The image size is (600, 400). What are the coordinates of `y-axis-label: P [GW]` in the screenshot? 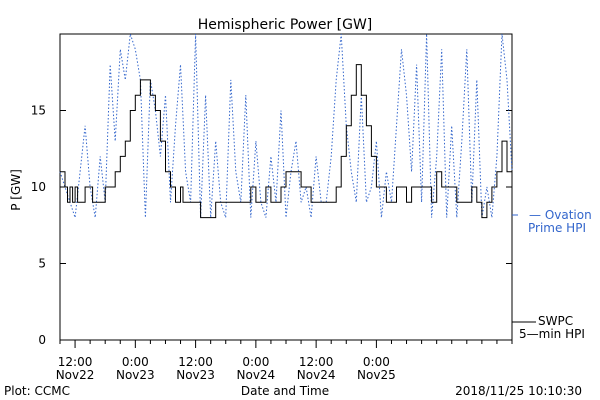 It's located at (16, 190).